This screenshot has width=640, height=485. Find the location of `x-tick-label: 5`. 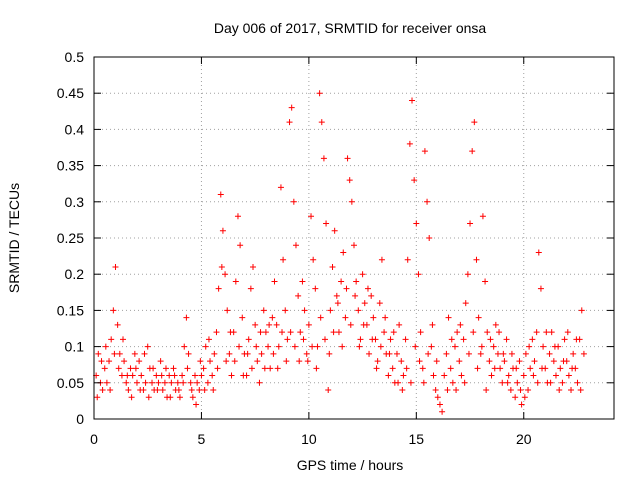

x-tick-label: 5 is located at coordinates (202, 439).